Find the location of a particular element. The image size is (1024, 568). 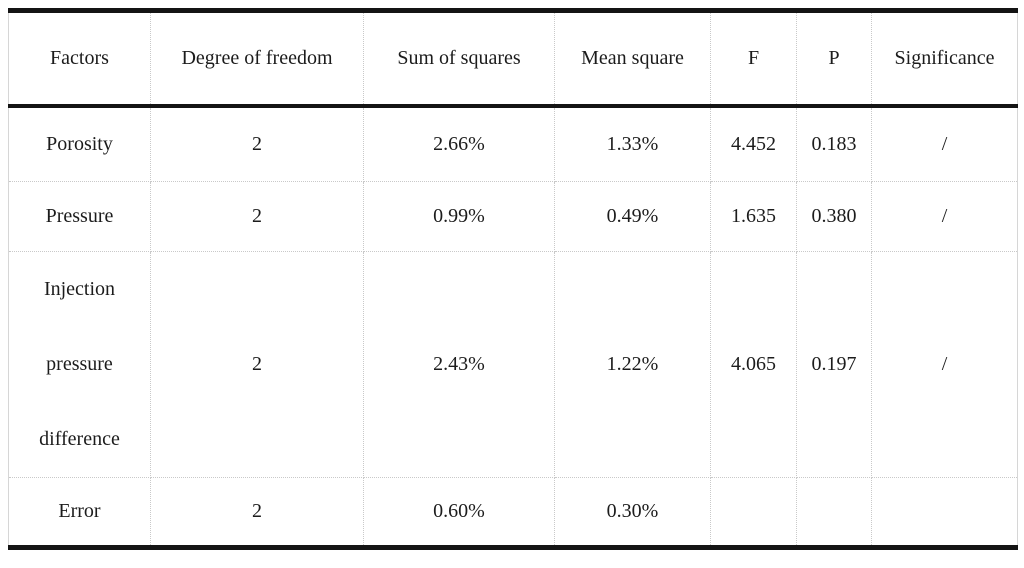

cell-sum-squares: 0.99% is located at coordinates (459, 216).